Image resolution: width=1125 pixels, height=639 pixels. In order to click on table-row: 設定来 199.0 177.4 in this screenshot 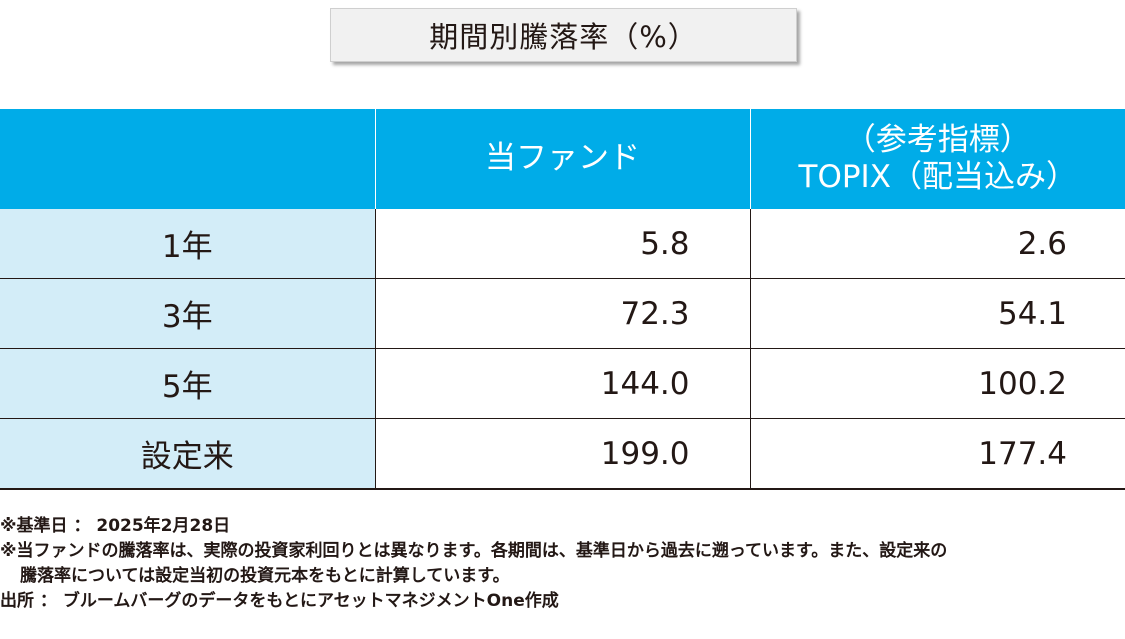, I will do `click(562, 454)`.